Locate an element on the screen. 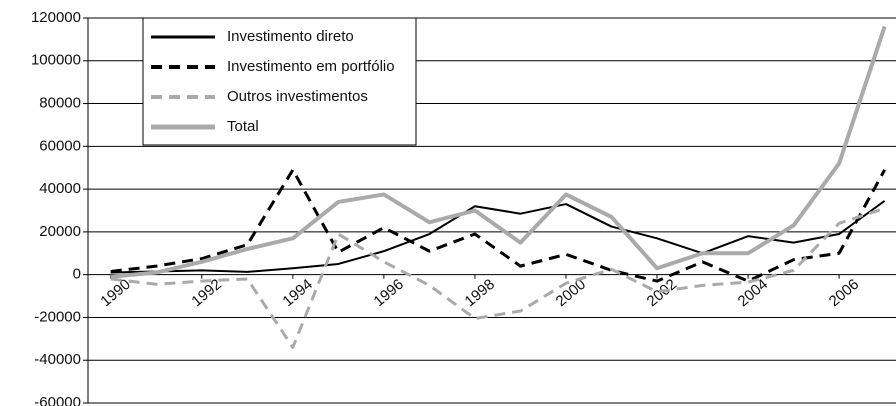 This screenshot has width=896, height=406. x-tick-label: 2002 is located at coordinates (662, 293).